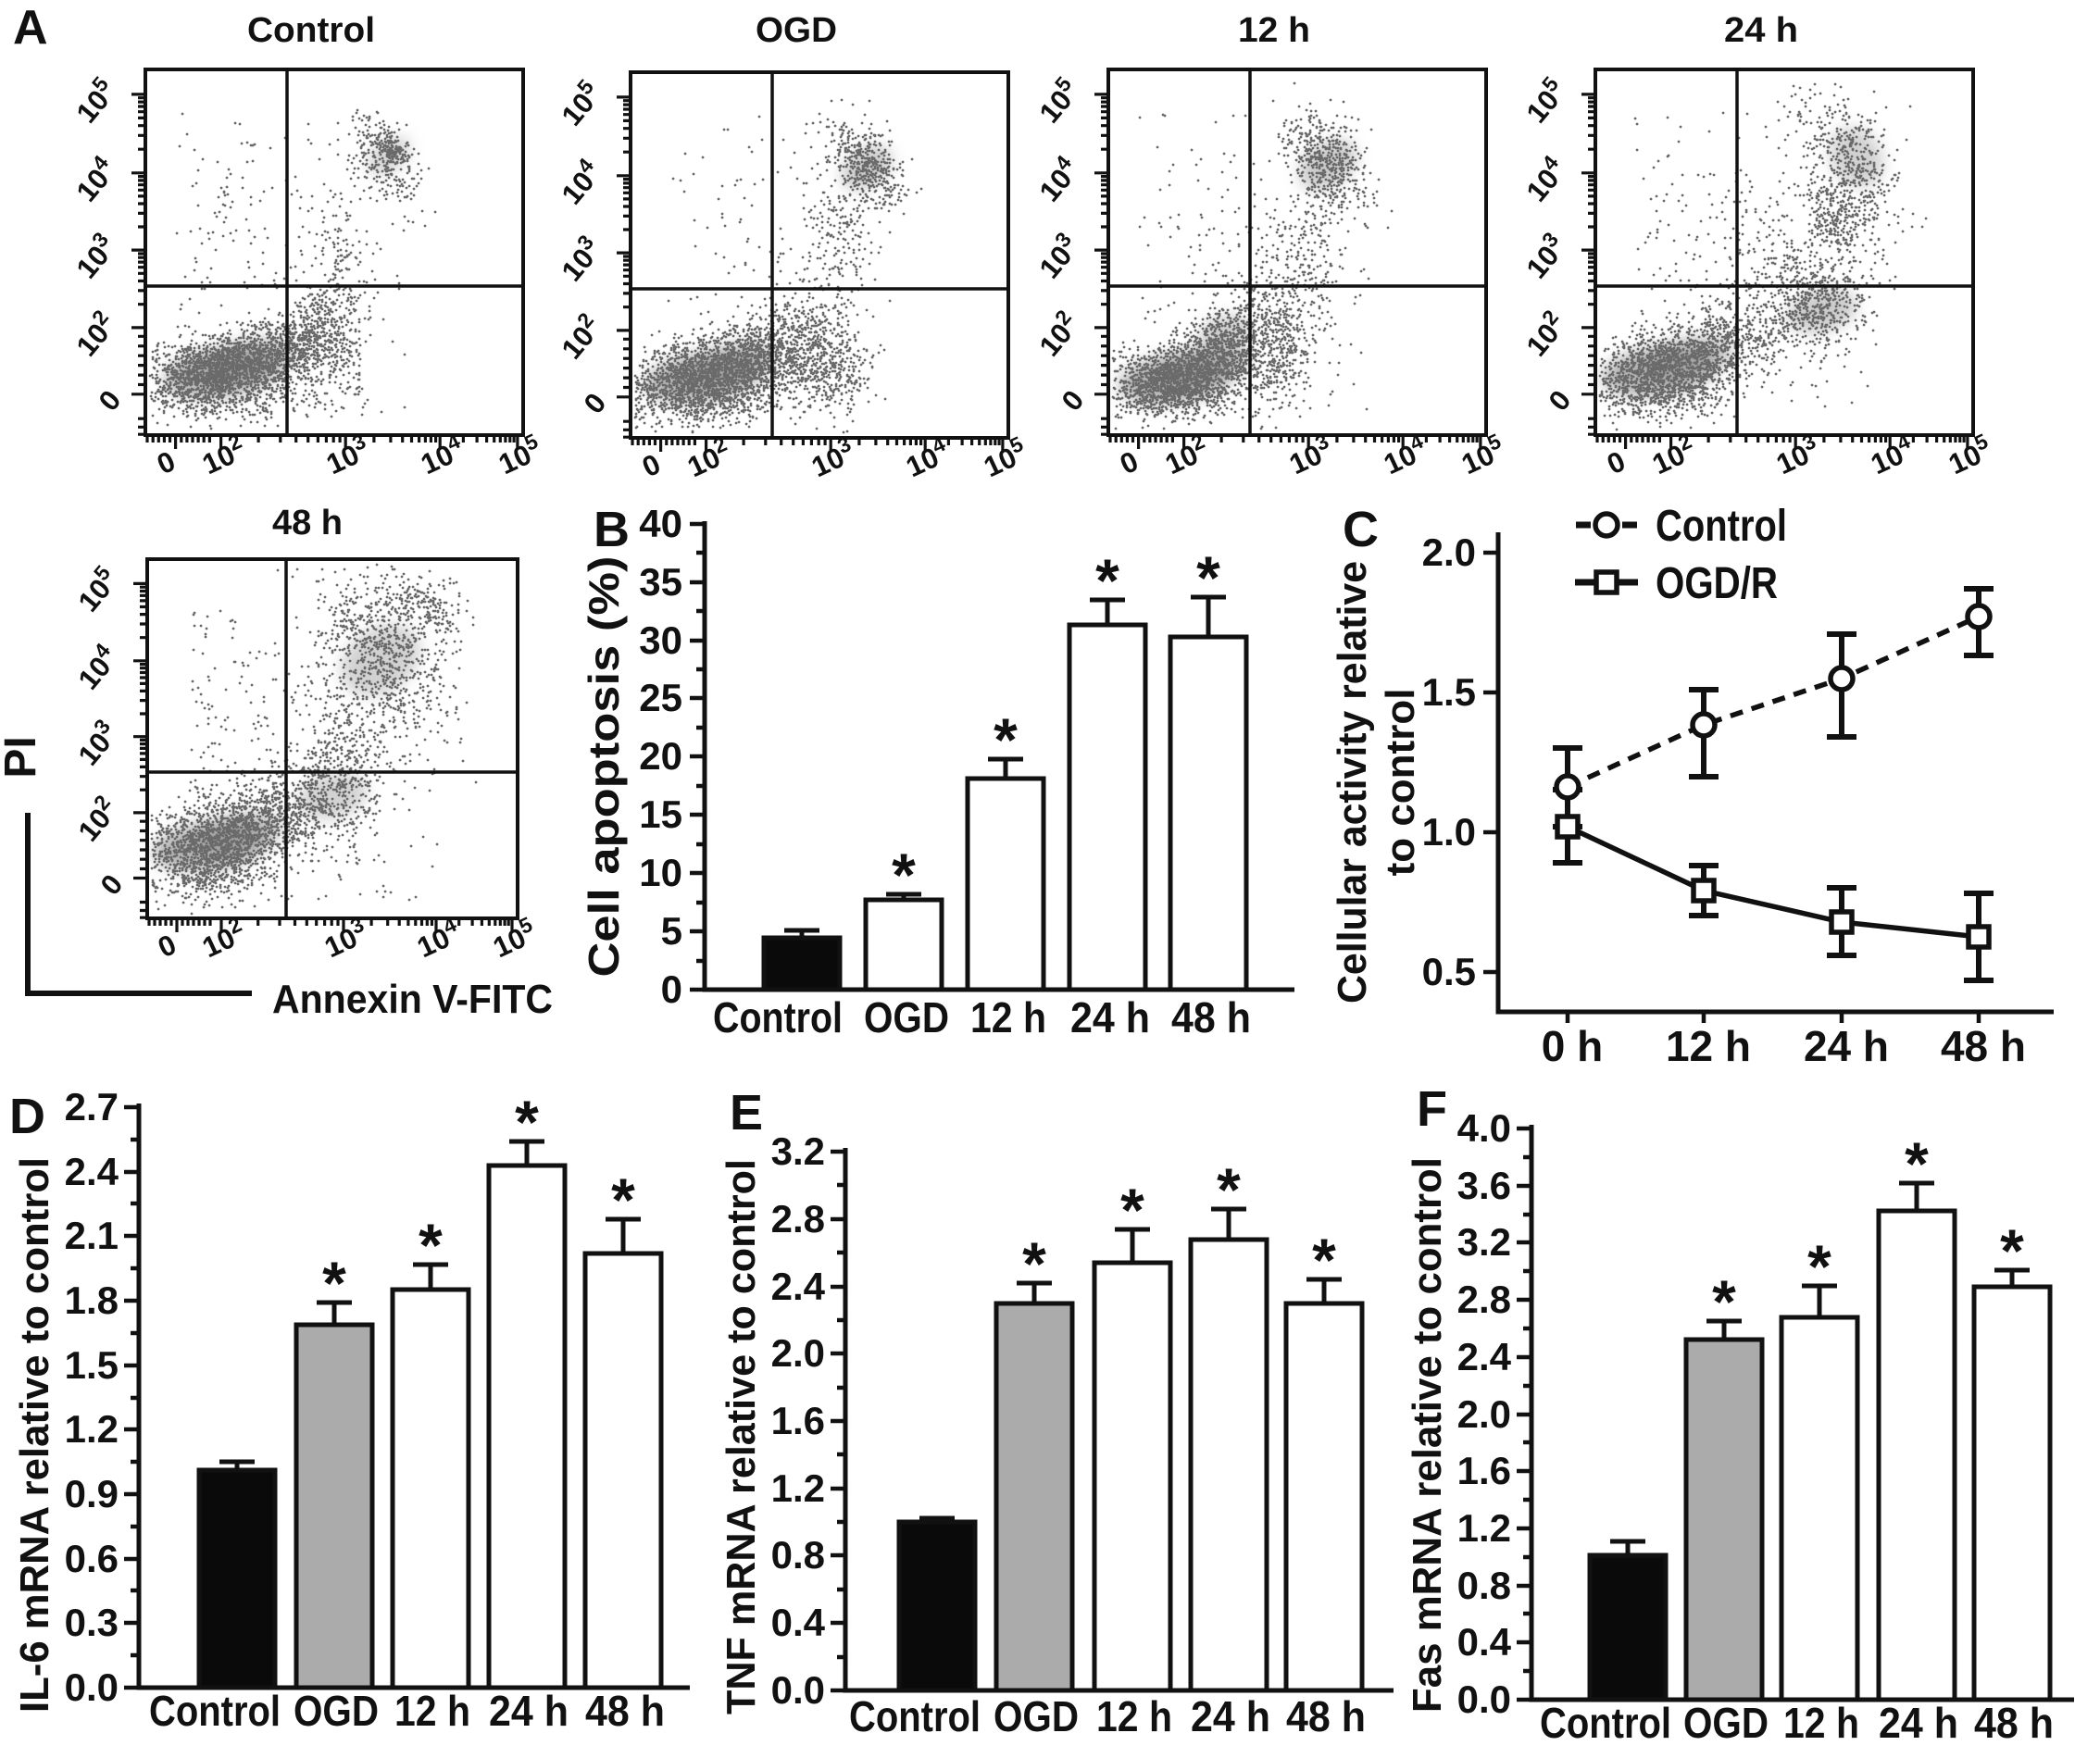  Describe the element at coordinates (1352, 782) in the screenshot. I see `svg-text: Cellular activity relative` at that location.